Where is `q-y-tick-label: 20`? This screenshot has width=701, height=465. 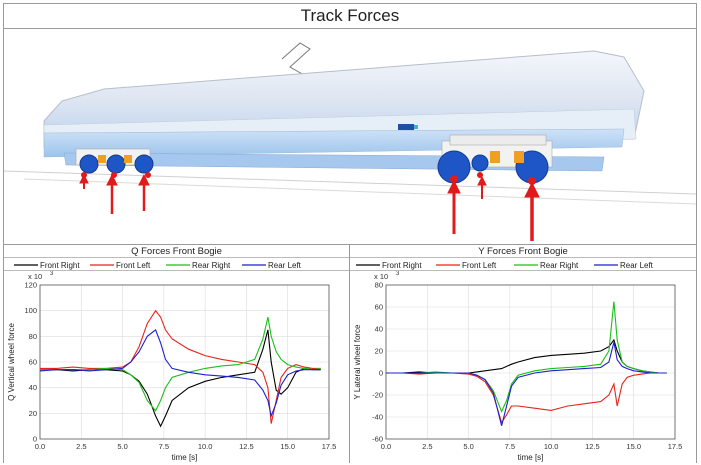 q-y-tick-label: 20 is located at coordinates (33, 413).